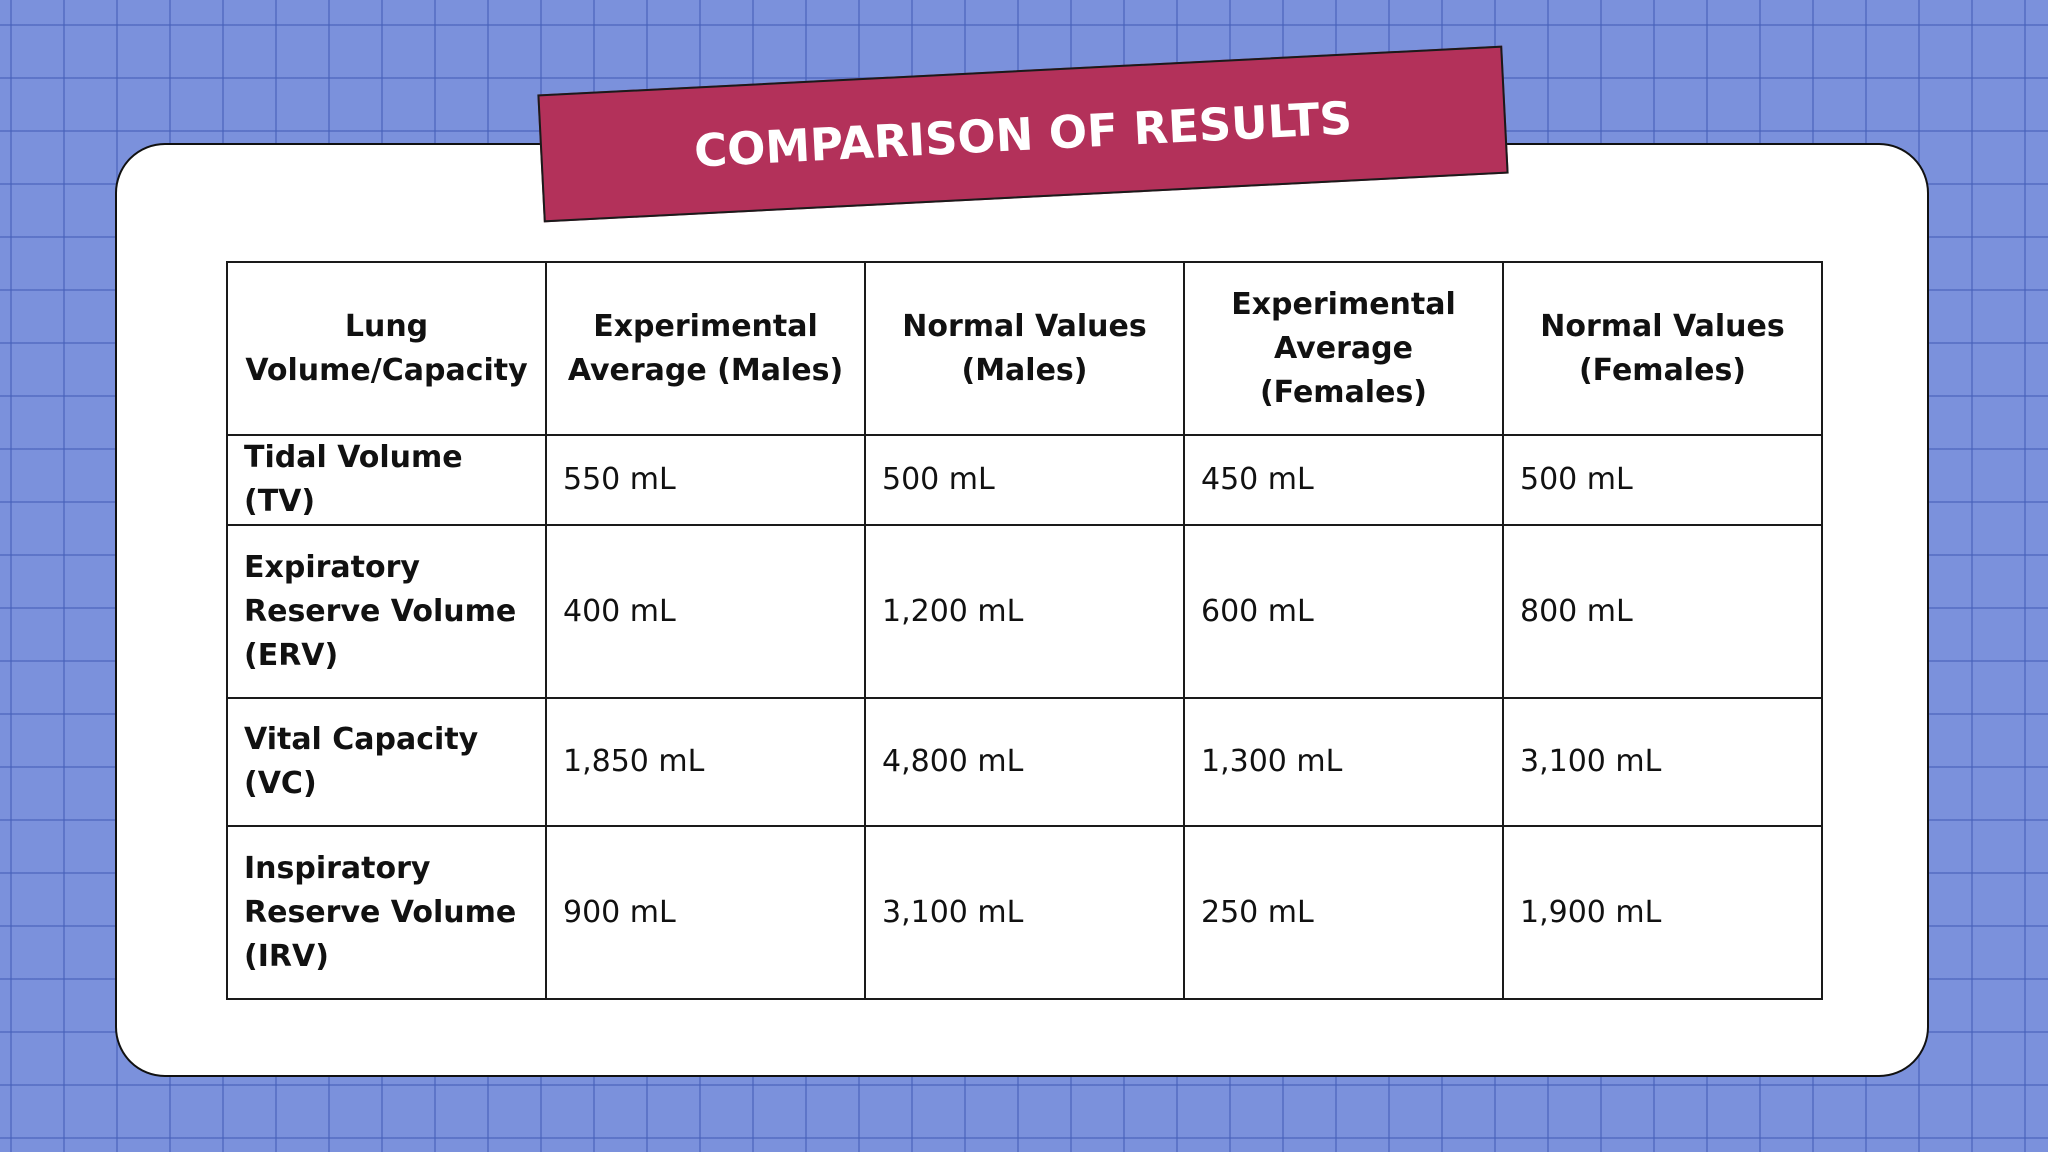 The width and height of the screenshot is (2048, 1152). What do you see at coordinates (1662, 611) in the screenshot?
I see `table-cell: 800 mL` at bounding box center [1662, 611].